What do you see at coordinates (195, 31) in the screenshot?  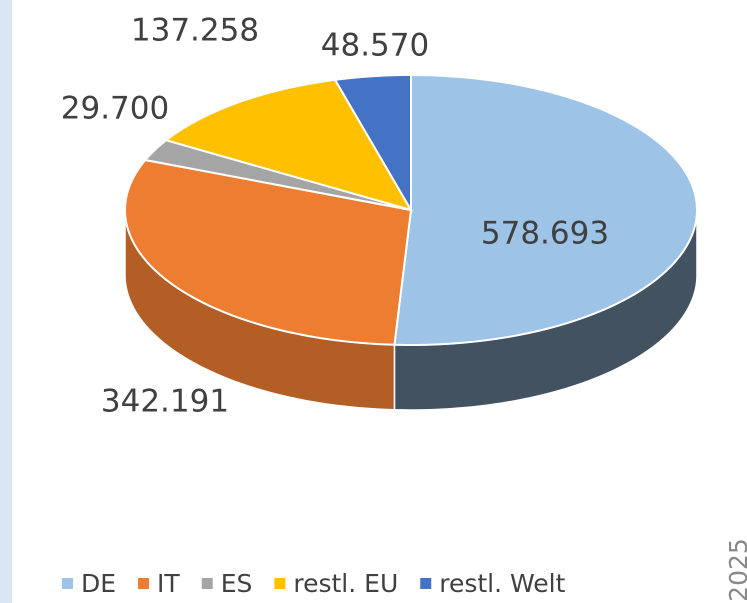 I see `data-label: 137.258` at bounding box center [195, 31].